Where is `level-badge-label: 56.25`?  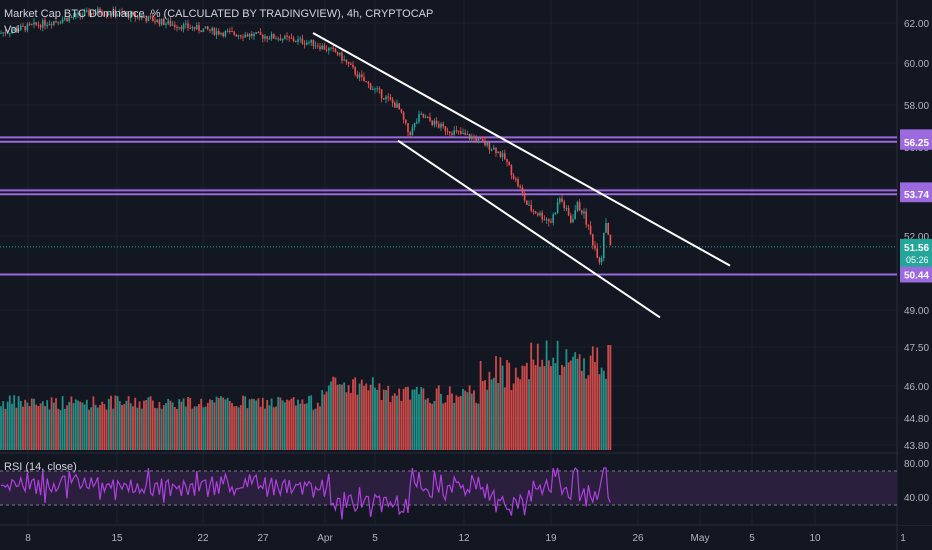 level-badge-label: 56.25 is located at coordinates (916, 143).